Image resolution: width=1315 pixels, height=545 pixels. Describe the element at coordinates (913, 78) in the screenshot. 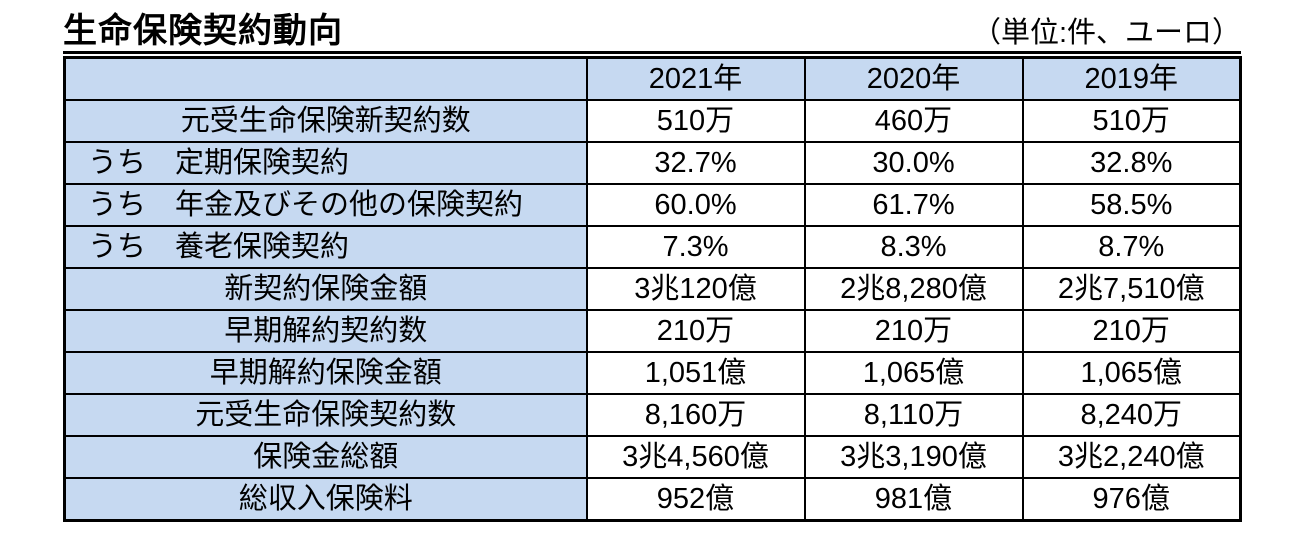

I see `column-header-2020: 2020年` at that location.